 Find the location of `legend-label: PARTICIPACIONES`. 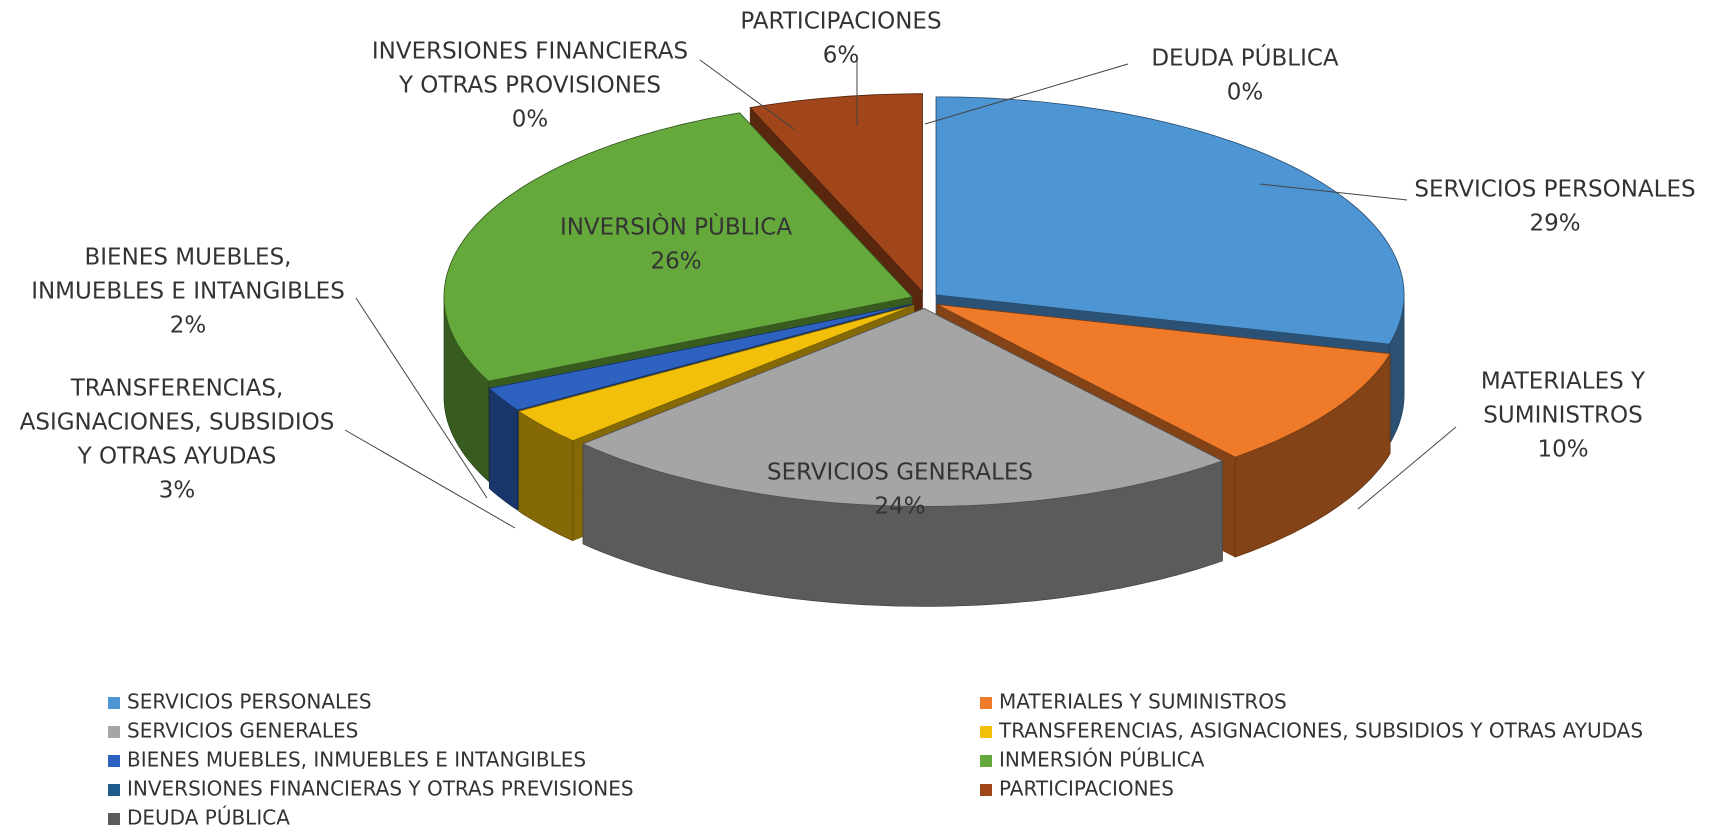

legend-label: PARTICIPACIONES is located at coordinates (1086, 789).